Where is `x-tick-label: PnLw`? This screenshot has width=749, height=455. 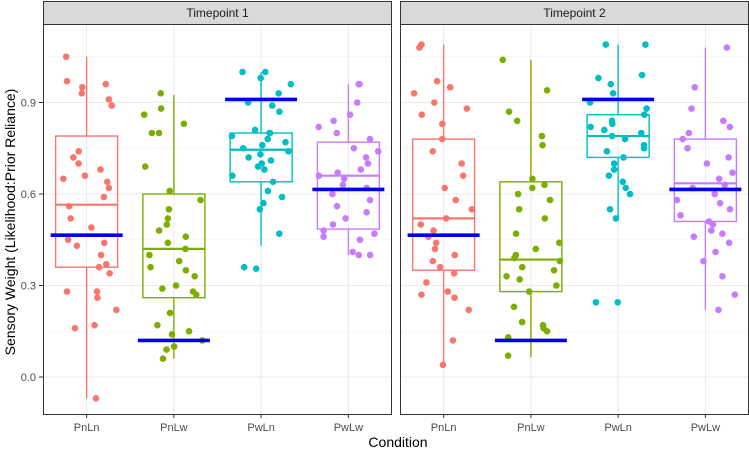
x-tick-label: PnLw is located at coordinates (531, 428).